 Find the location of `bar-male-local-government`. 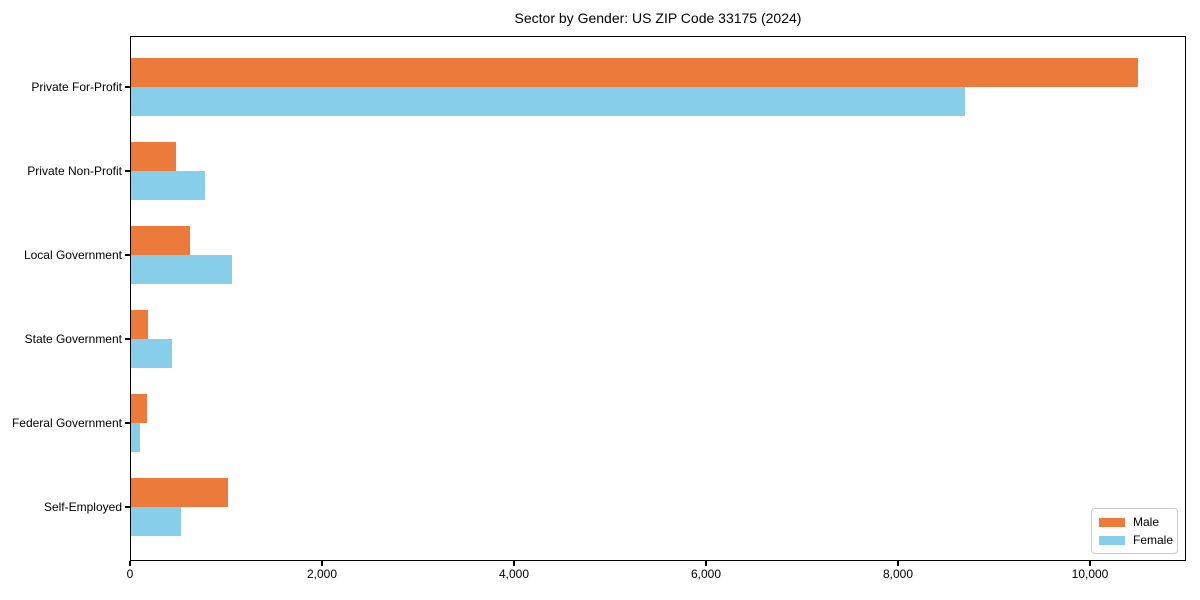

bar-male-local-government is located at coordinates (160, 240).